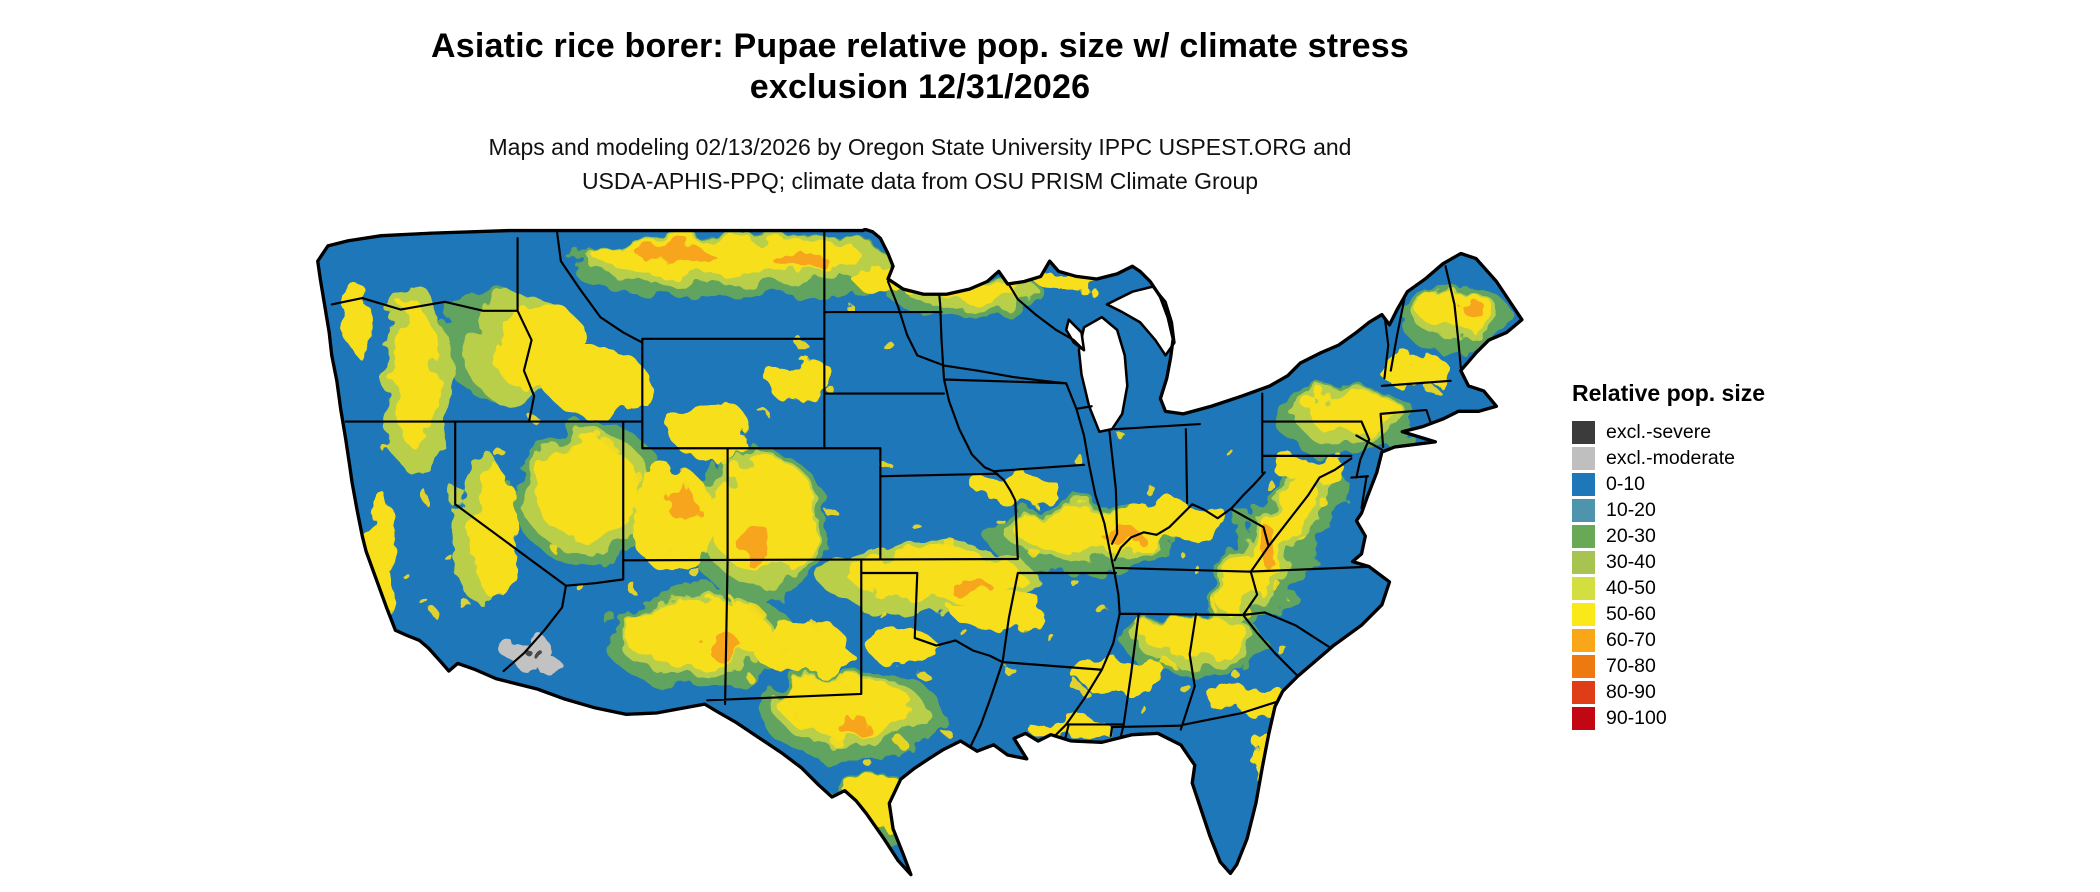  What do you see at coordinates (1103, 374) in the screenshot?
I see `lake-michigan` at bounding box center [1103, 374].